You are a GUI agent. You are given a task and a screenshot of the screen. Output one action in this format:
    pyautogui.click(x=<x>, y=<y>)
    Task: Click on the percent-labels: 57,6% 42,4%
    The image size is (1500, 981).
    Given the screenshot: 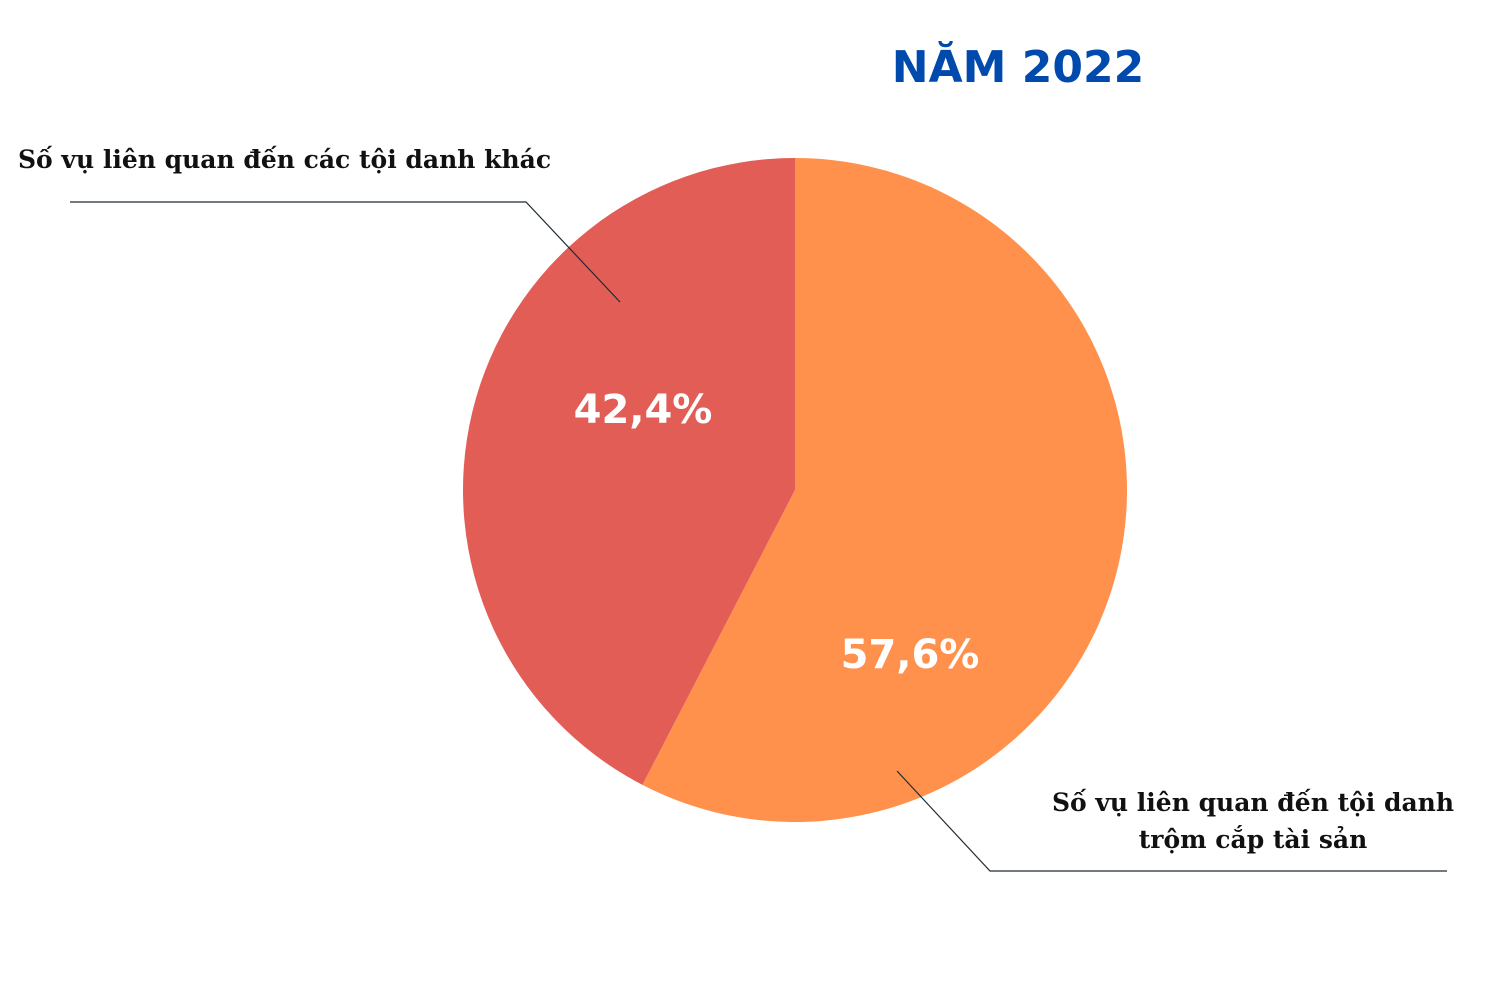 What is the action you would take?
    pyautogui.click(x=777, y=532)
    